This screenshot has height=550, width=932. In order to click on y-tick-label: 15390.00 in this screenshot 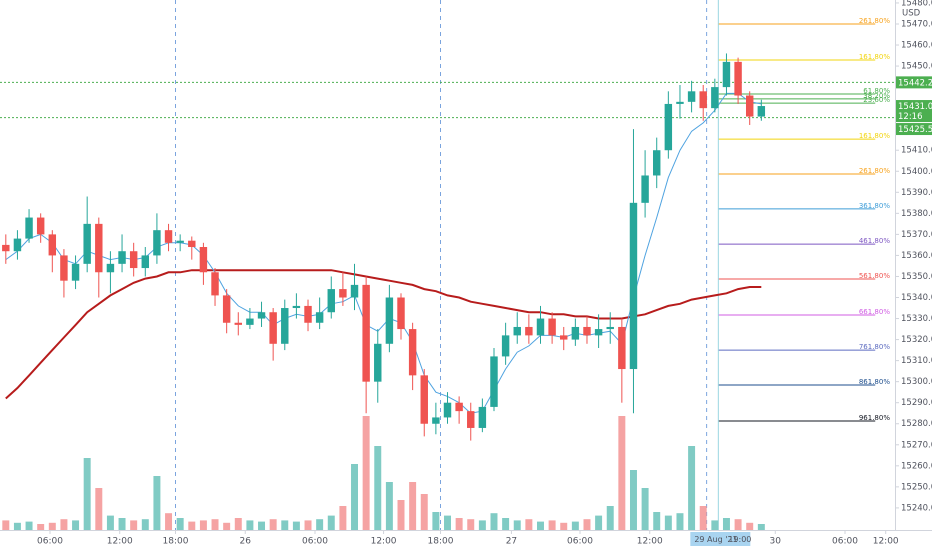, I will do `click(916, 193)`.